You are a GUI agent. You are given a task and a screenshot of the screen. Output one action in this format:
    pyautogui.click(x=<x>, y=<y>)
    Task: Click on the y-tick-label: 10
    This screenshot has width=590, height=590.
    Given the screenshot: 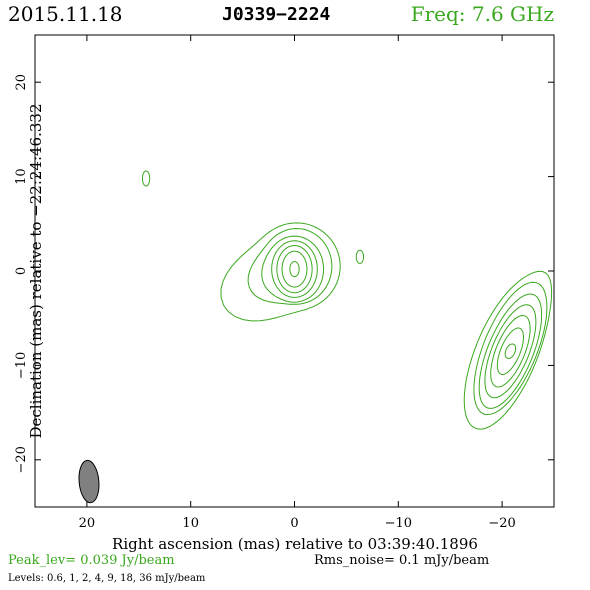 What is the action you would take?
    pyautogui.click(x=21, y=176)
    